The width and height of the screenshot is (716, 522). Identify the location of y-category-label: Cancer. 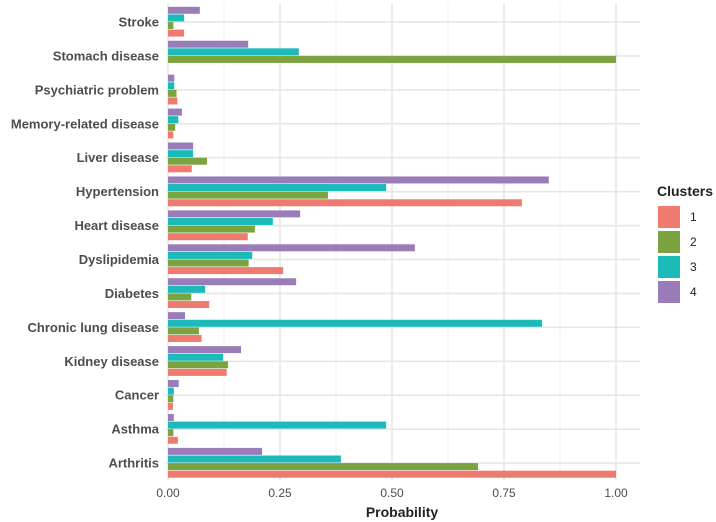
(137, 395).